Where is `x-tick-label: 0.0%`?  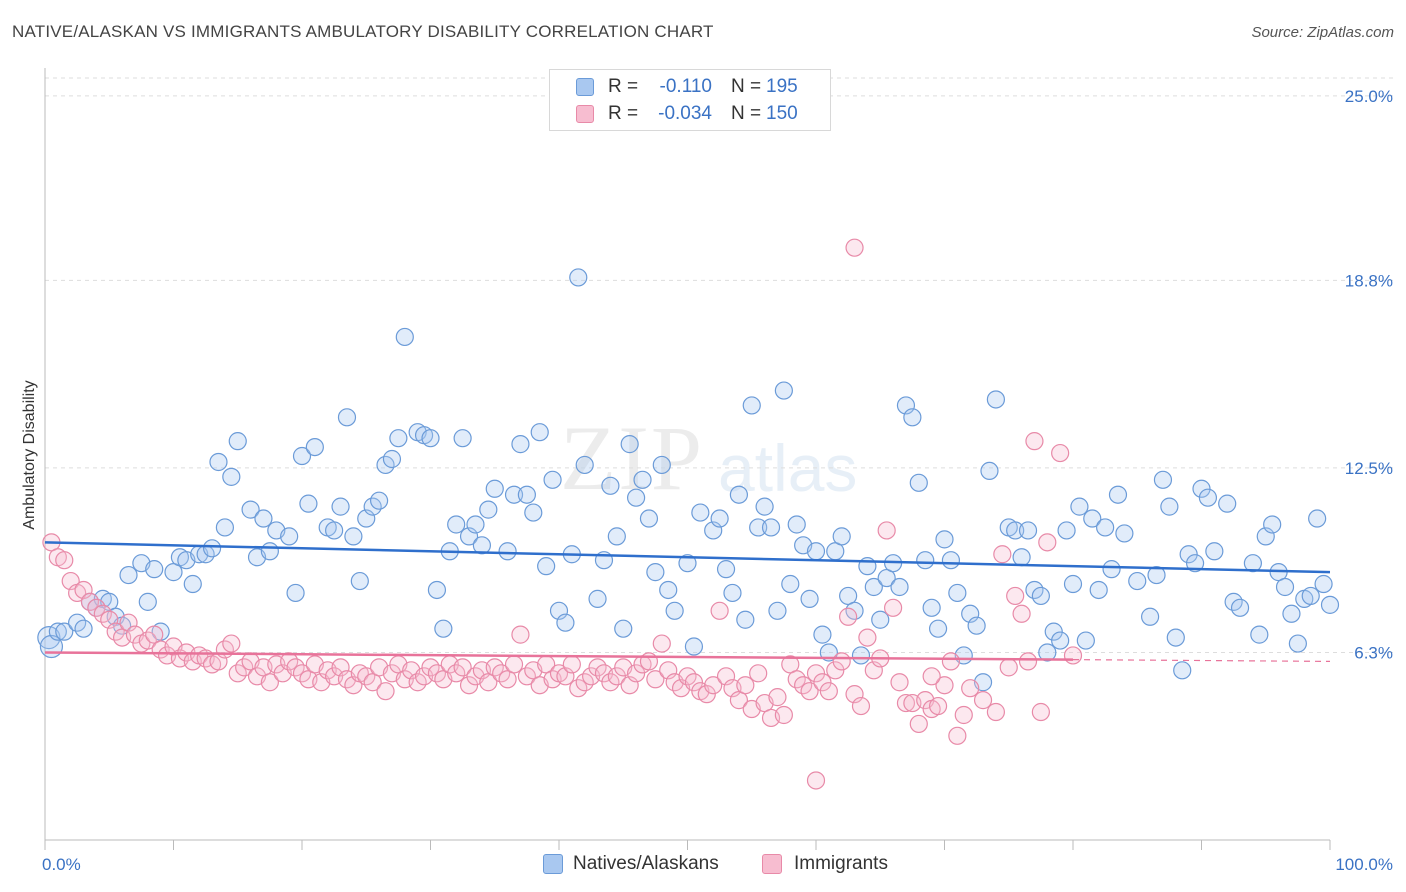 x-tick-label: 0.0% is located at coordinates (61, 864).